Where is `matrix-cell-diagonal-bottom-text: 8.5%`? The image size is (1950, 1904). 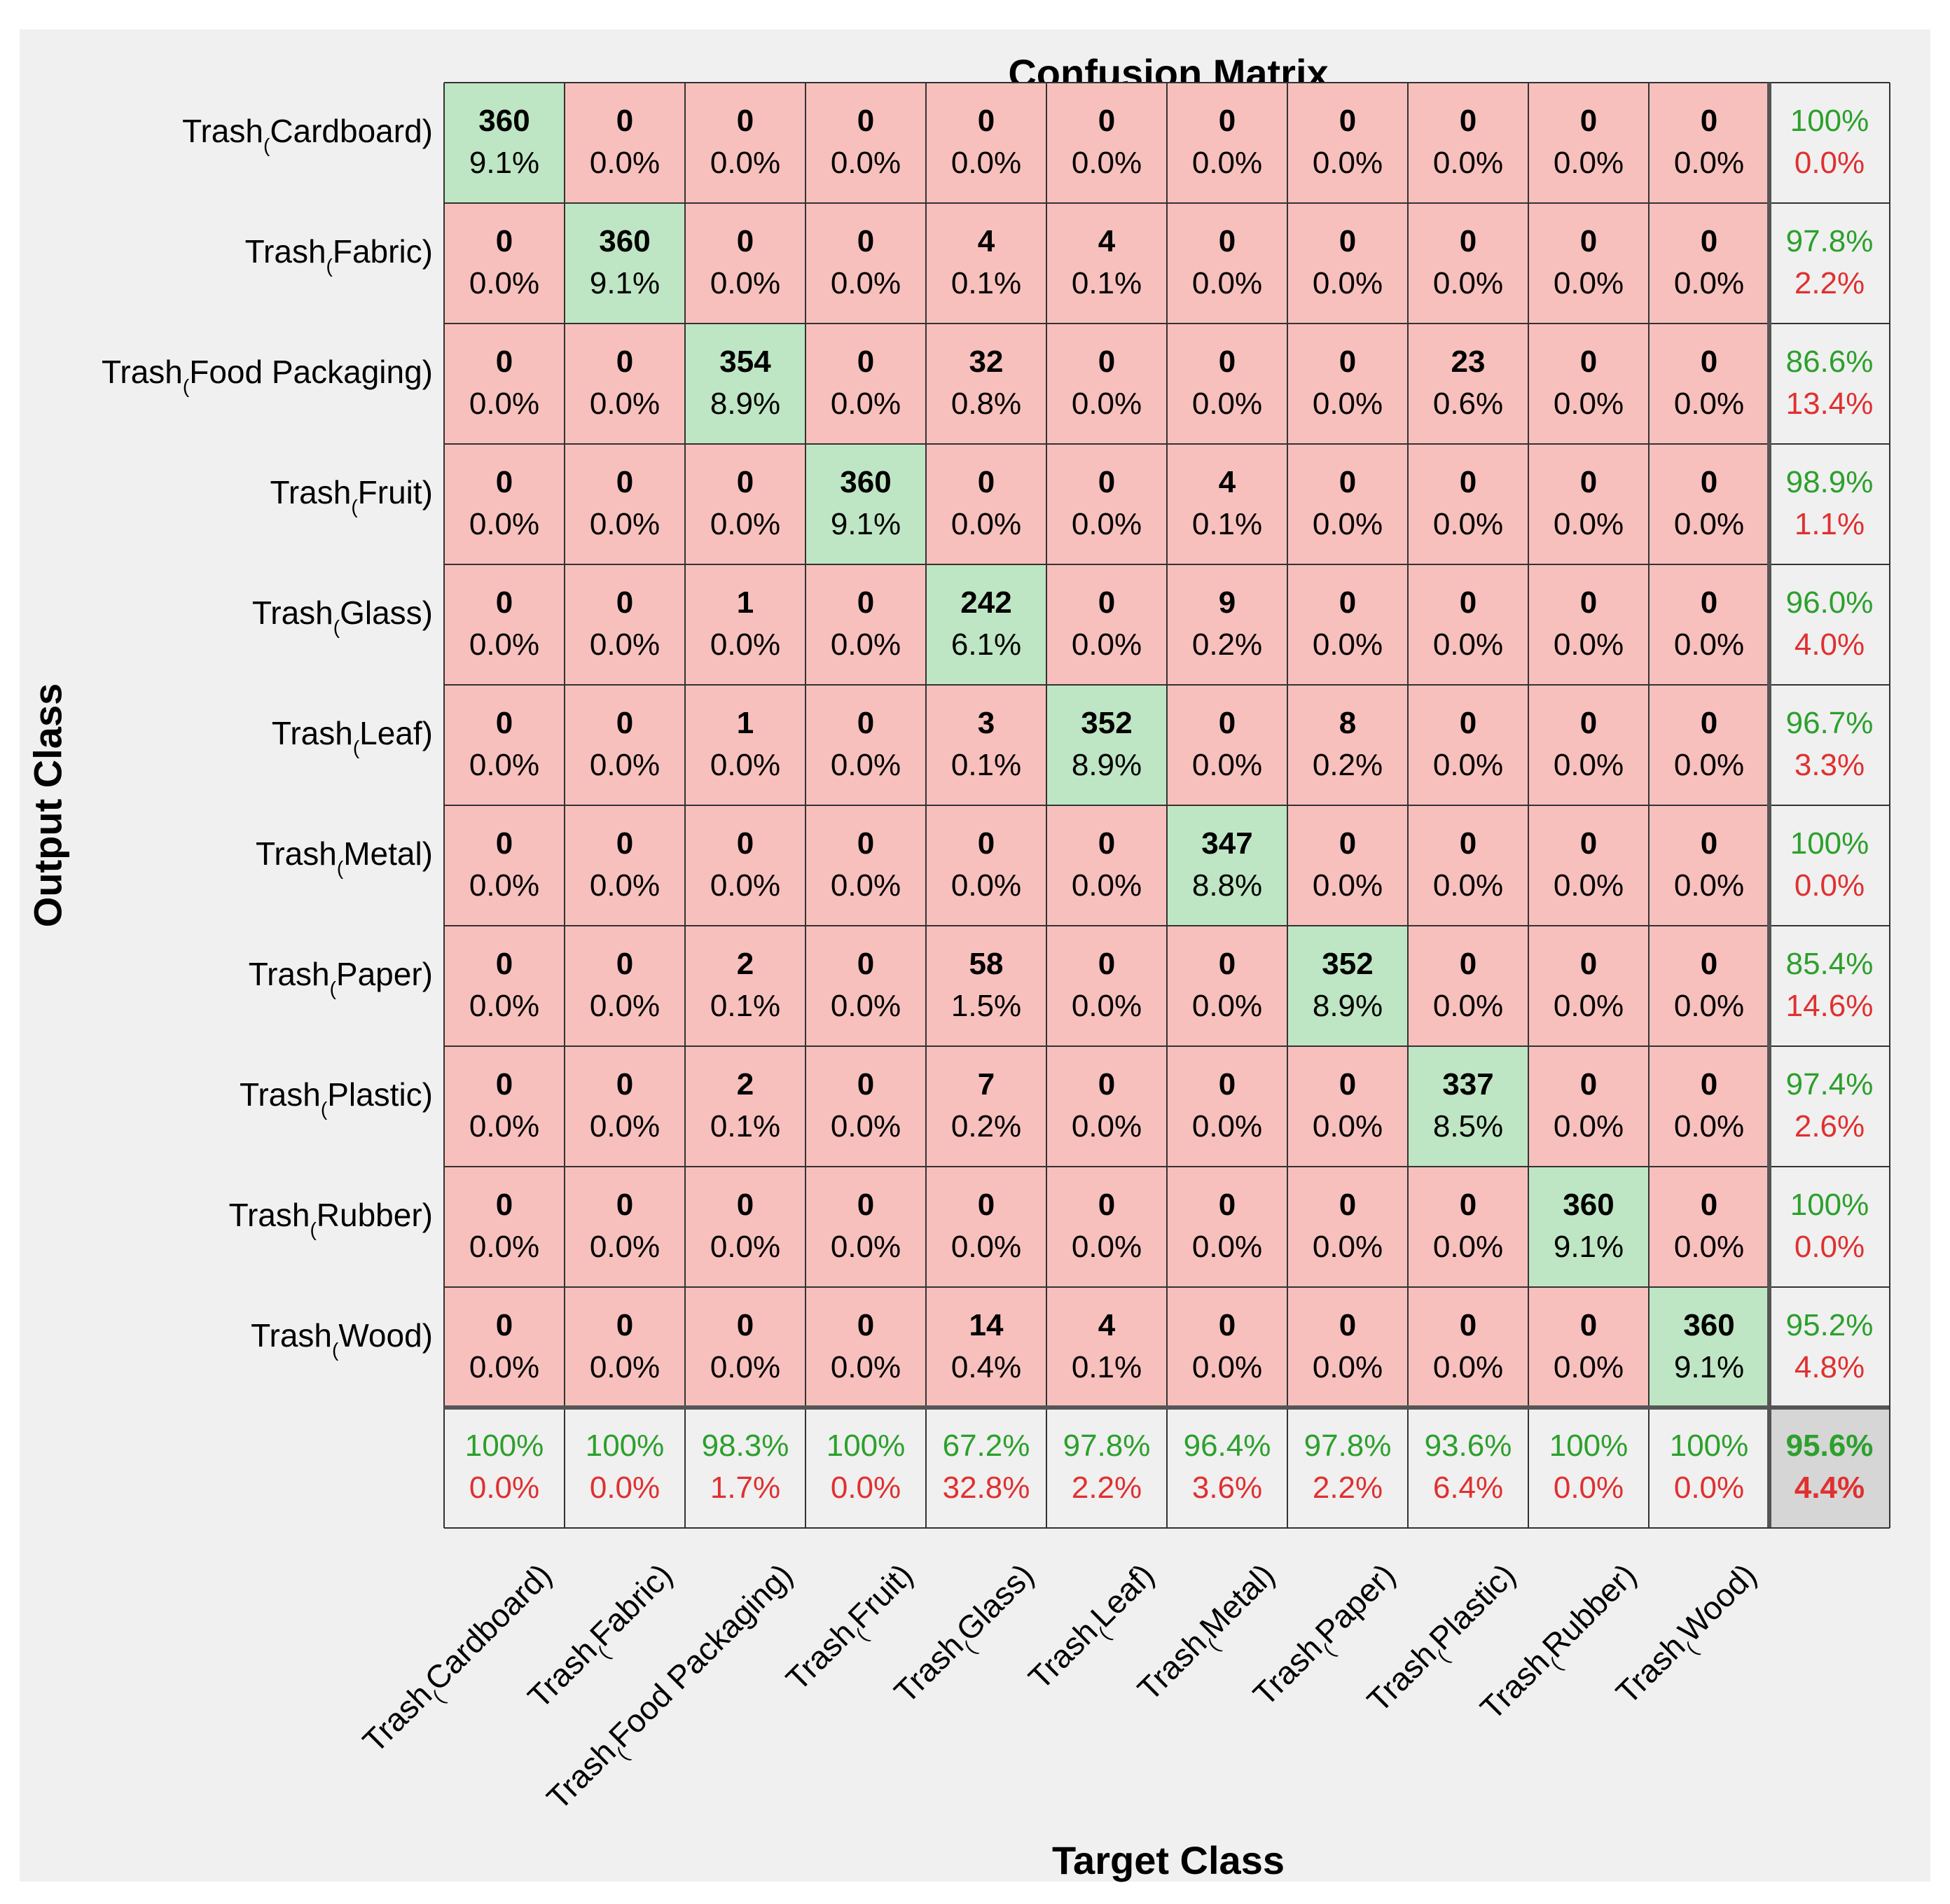
matrix-cell-diagonal-bottom-text: 8.5% is located at coordinates (1468, 1126).